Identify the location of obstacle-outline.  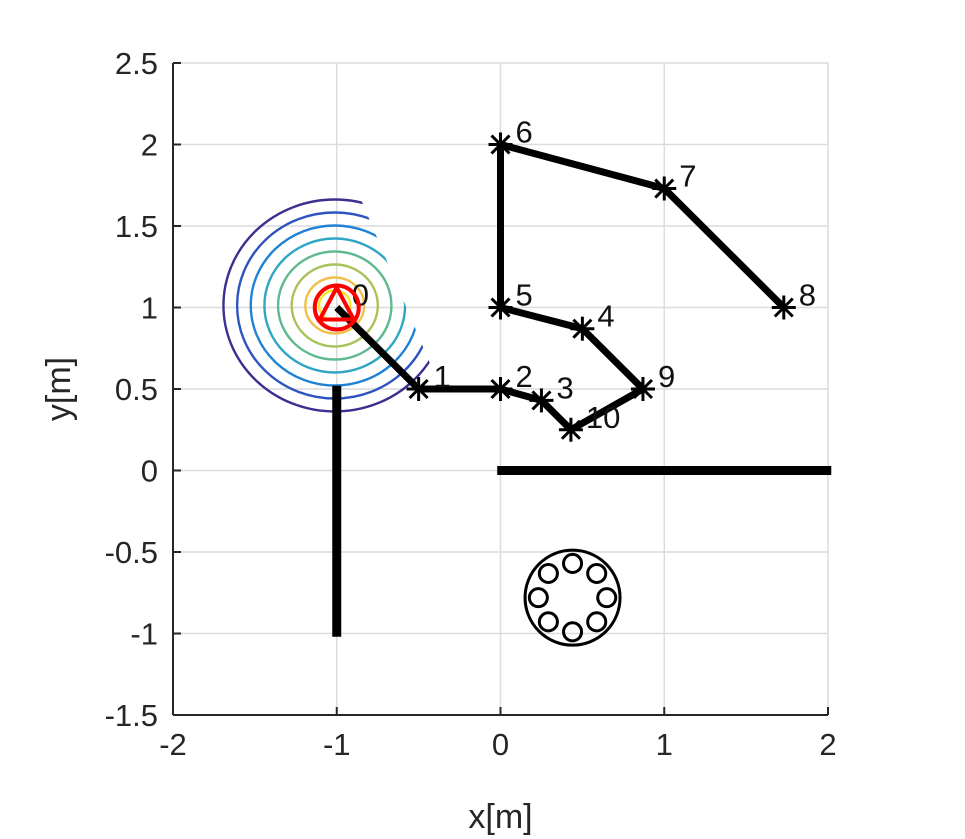
(572, 597).